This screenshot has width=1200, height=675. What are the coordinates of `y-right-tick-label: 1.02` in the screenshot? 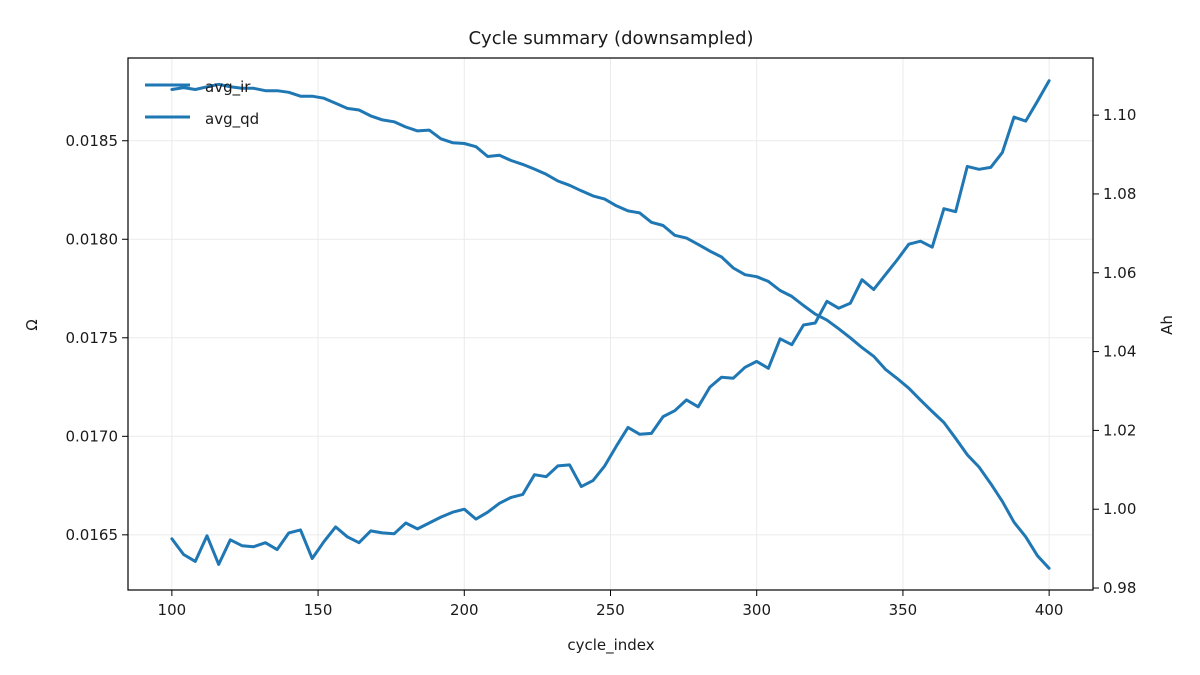 It's located at (1119, 430).